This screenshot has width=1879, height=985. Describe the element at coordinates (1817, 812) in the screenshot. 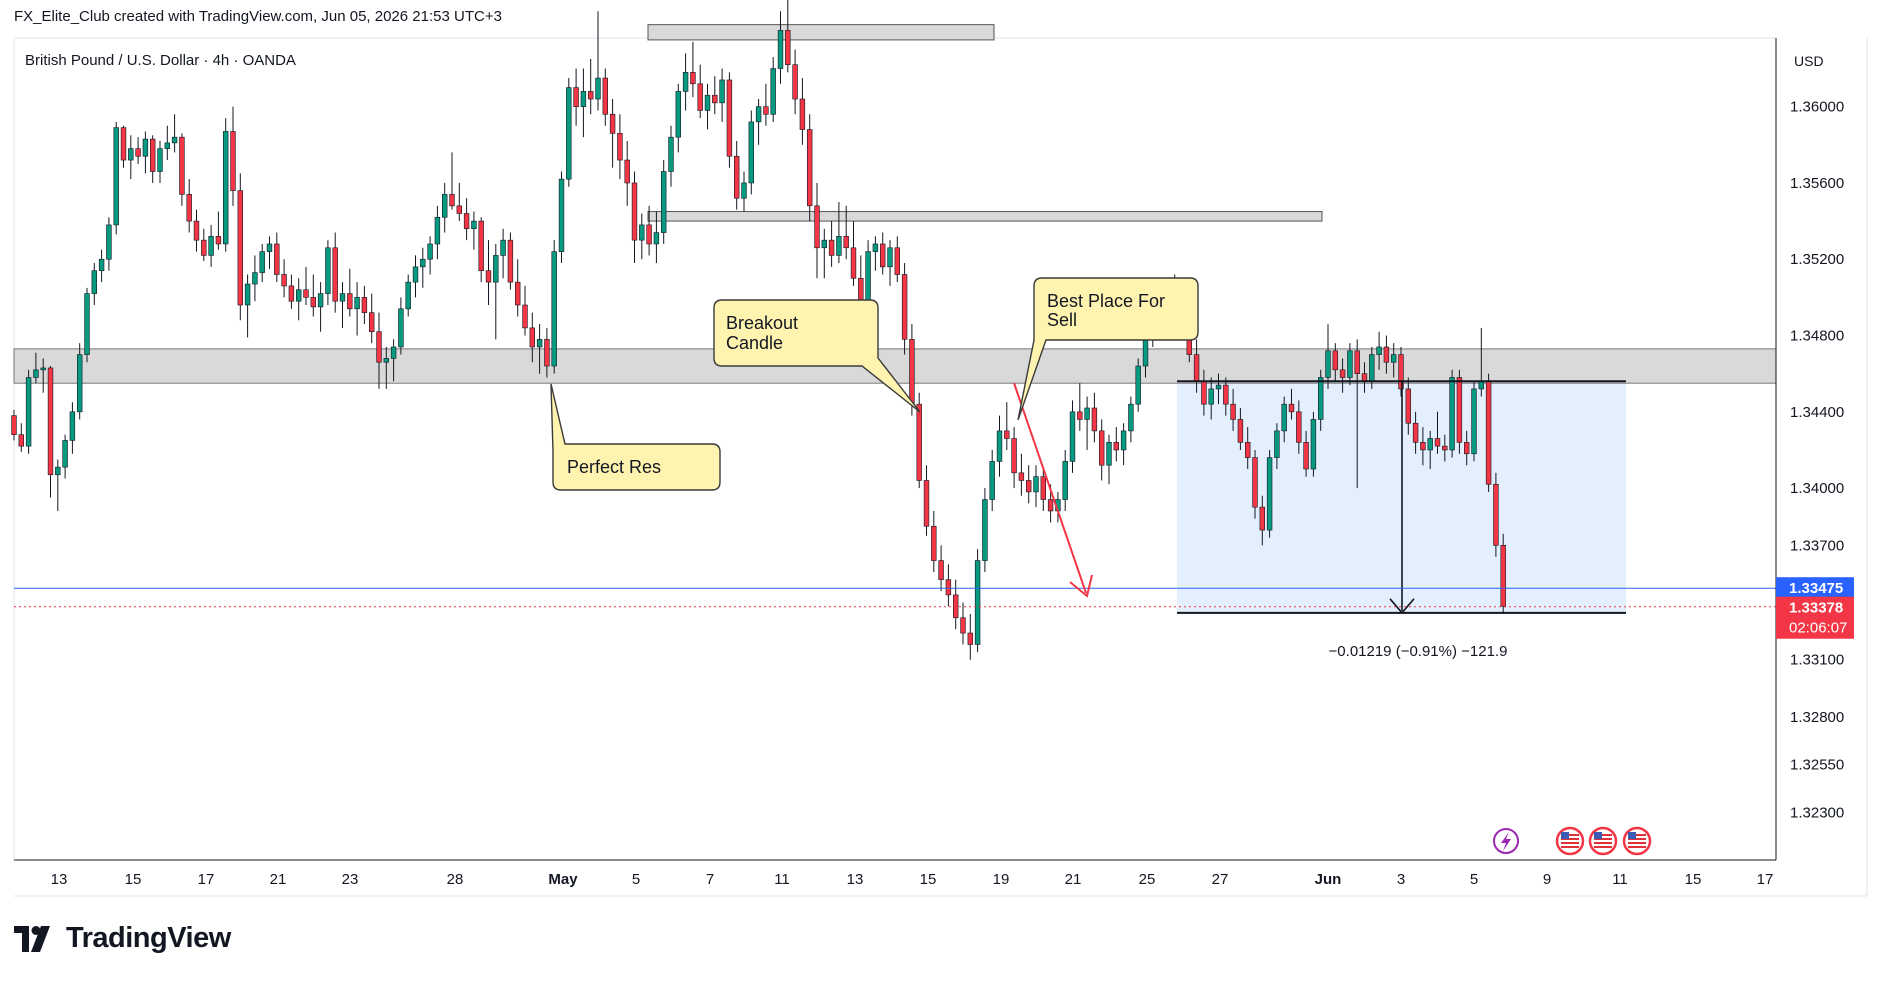

I see `price-tick-label: 1.32300` at that location.